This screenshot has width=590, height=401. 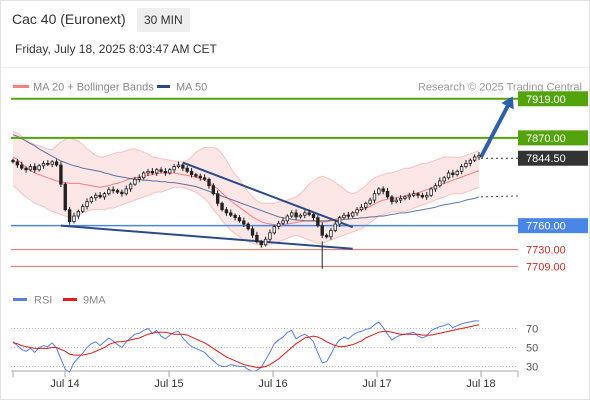 What do you see at coordinates (295, 67) in the screenshot?
I see `header-divider` at bounding box center [295, 67].